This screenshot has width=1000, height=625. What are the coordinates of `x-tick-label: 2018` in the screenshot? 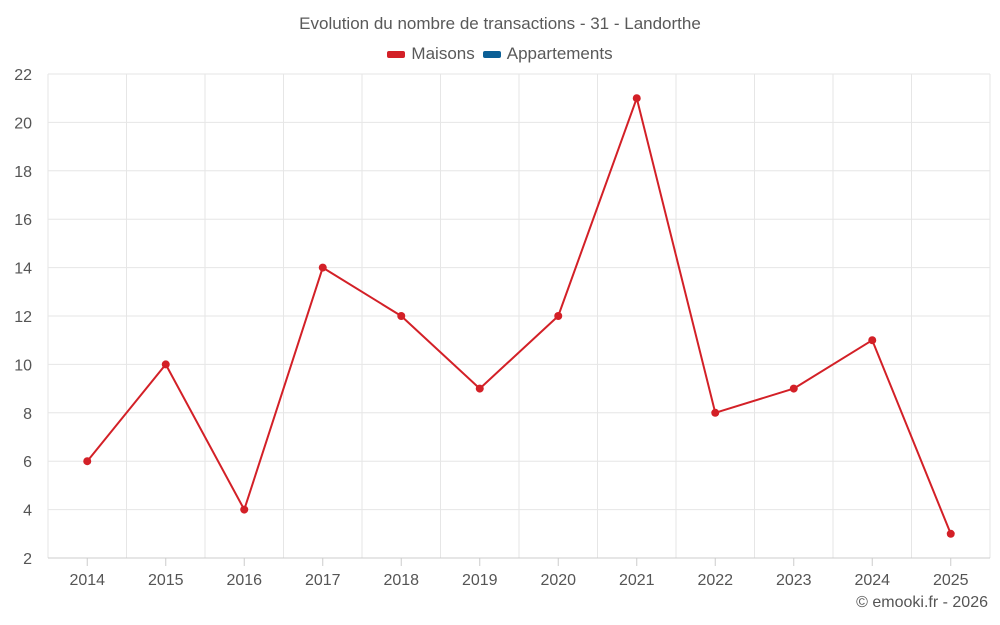 It's located at (401, 580).